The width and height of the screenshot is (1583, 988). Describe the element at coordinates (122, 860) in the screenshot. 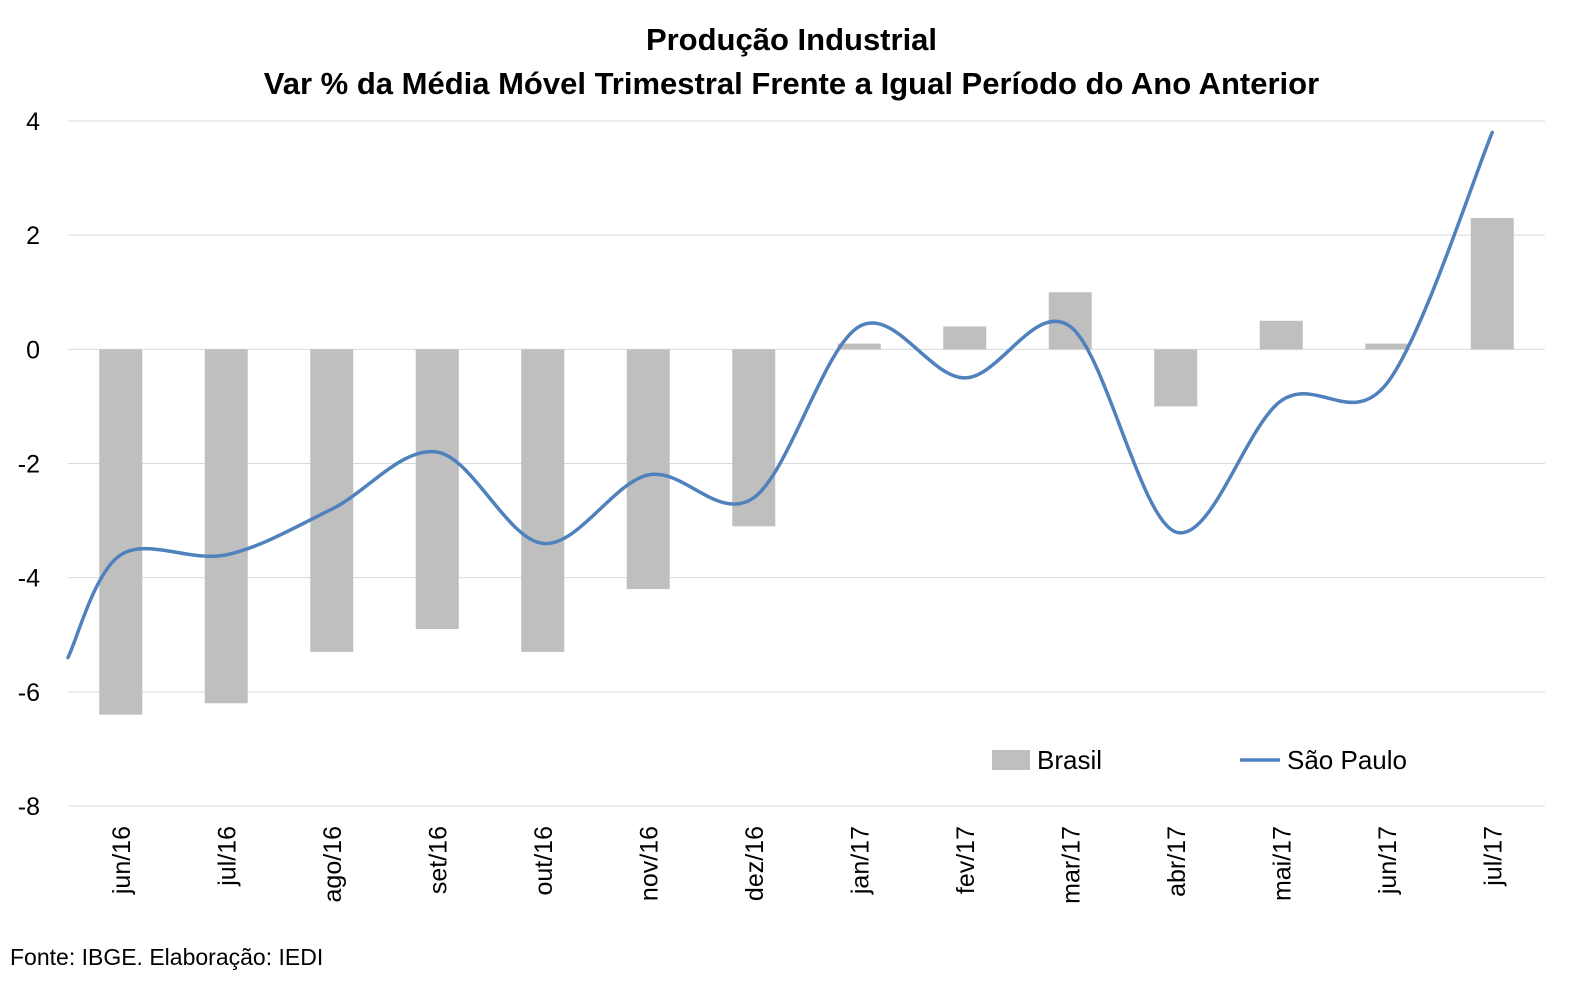

I see `x-tick-label: jun/16` at that location.